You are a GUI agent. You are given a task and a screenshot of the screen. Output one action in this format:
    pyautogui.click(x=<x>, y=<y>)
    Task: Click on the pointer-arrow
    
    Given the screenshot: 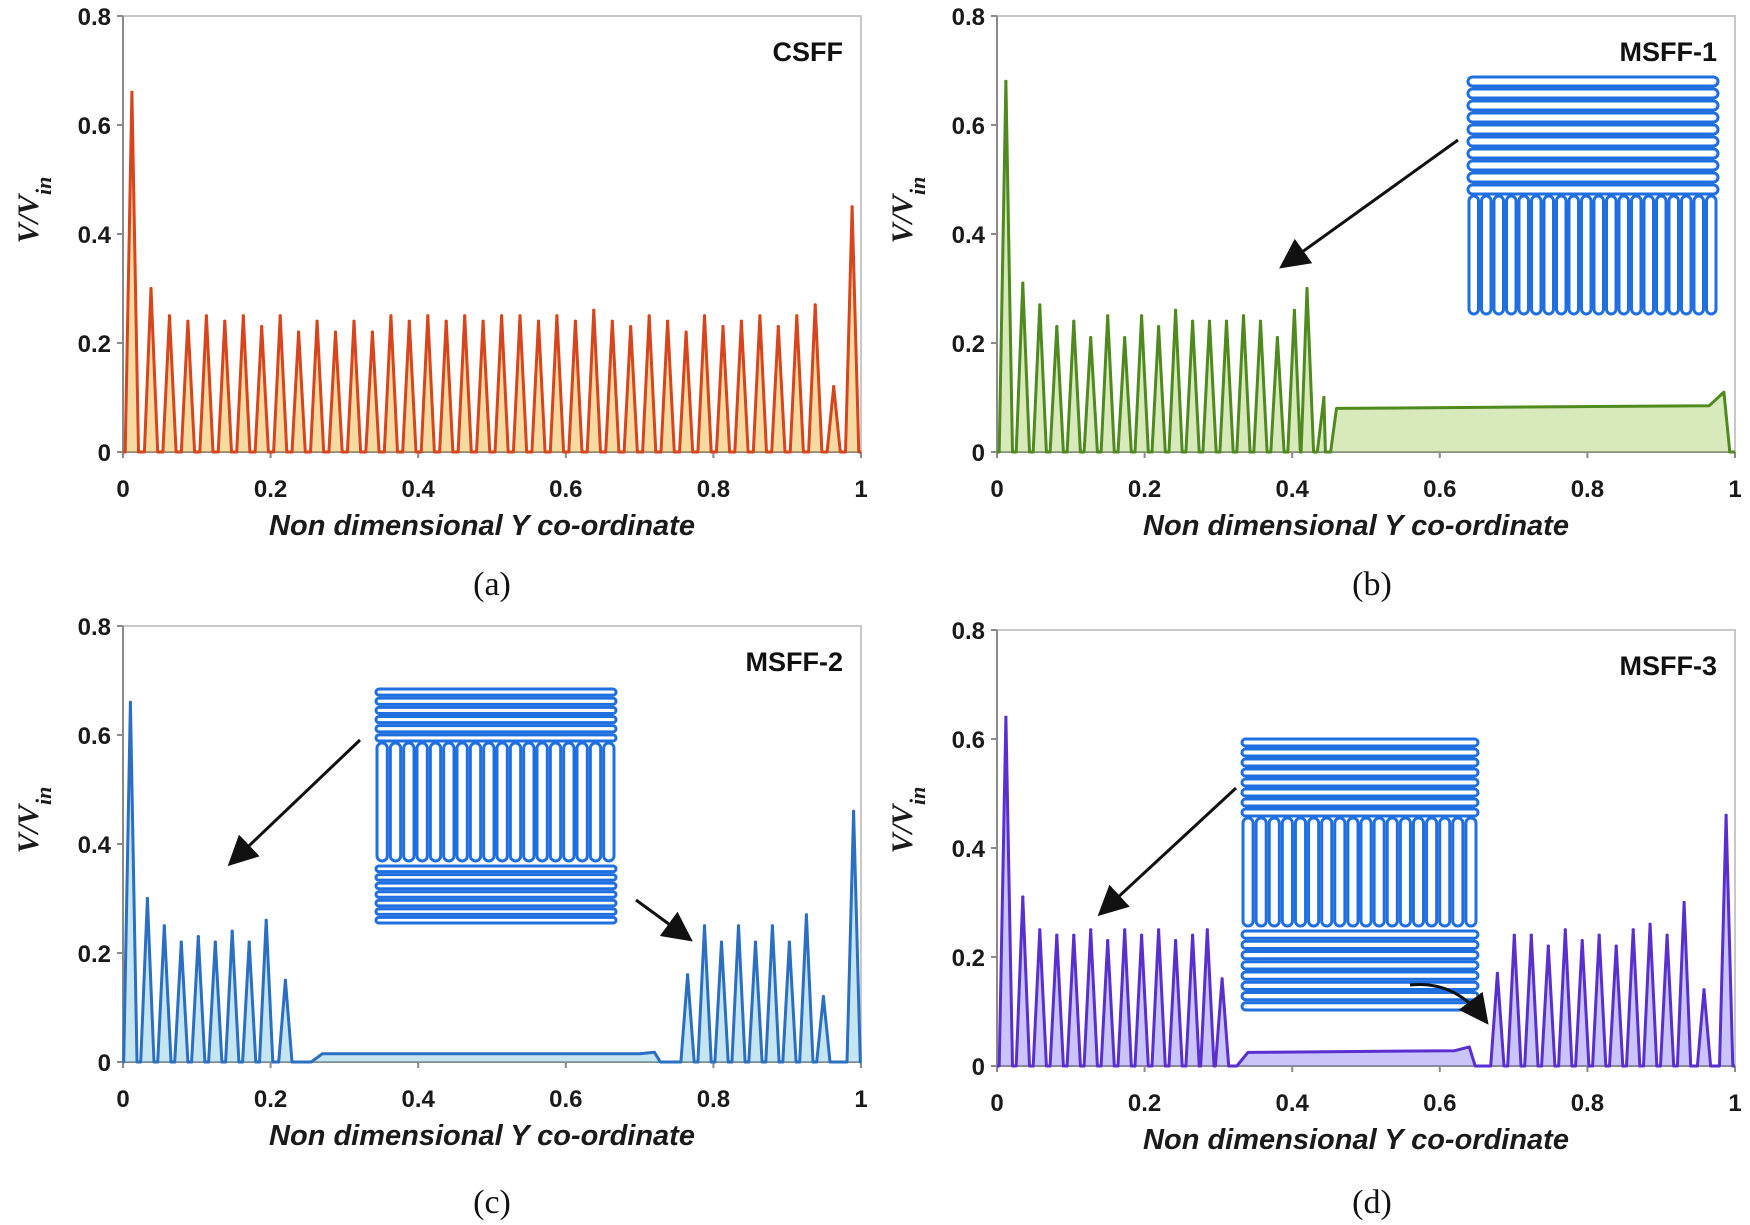 What is the action you would take?
    pyautogui.click(x=1167, y=851)
    